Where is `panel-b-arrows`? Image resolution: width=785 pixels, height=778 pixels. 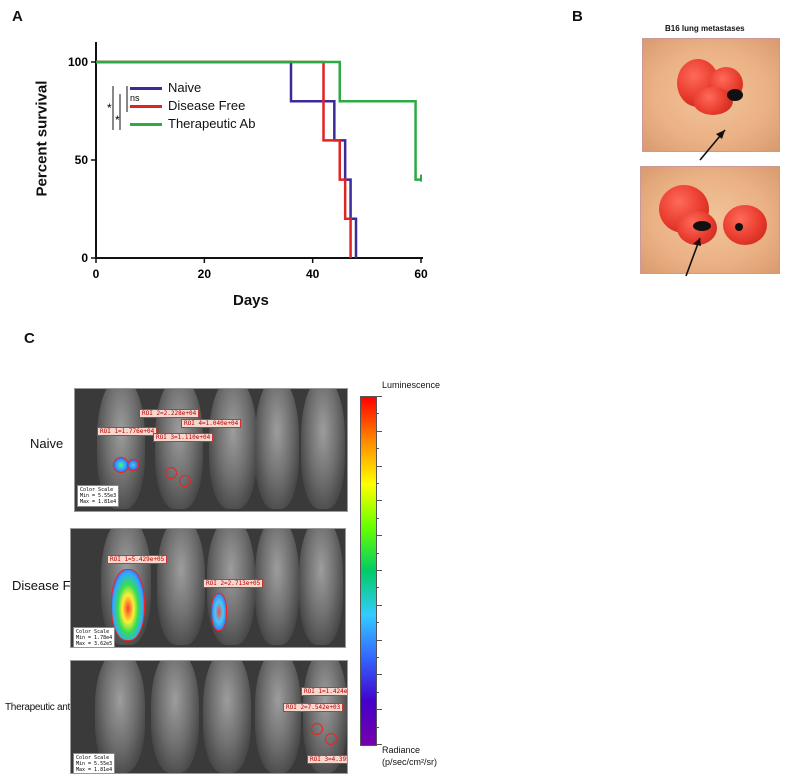 panel-b-arrows is located at coordinates (705, 203).